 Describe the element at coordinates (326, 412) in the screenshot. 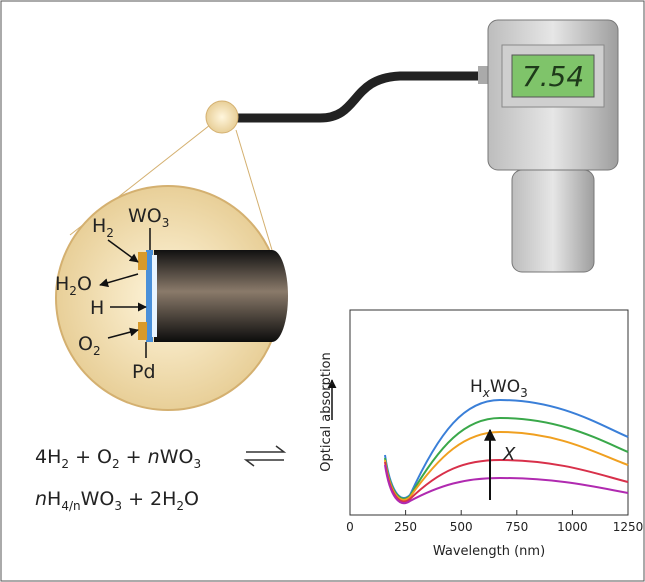

I see `y-label: Optical absorption` at that location.